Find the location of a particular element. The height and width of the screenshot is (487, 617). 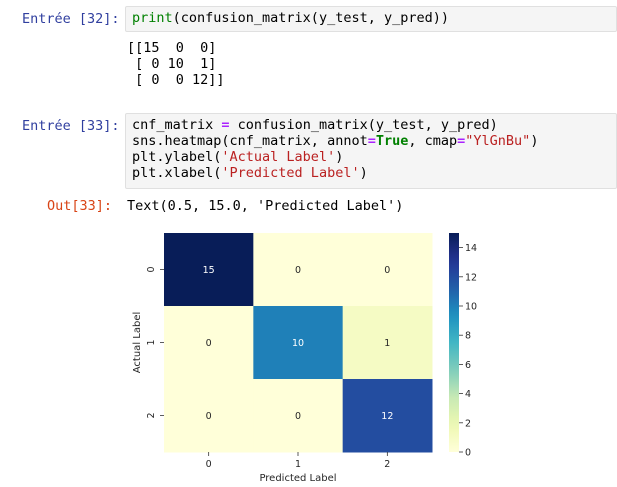

code-line-3: plt.ylabel('Actual Label') is located at coordinates (371, 157).